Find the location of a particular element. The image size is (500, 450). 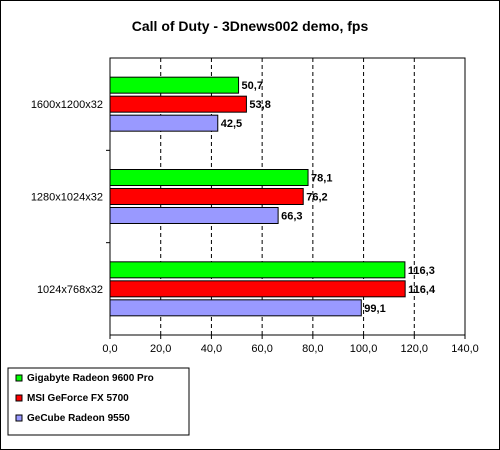

category-label: 1280x1024x32 is located at coordinates (67, 198).